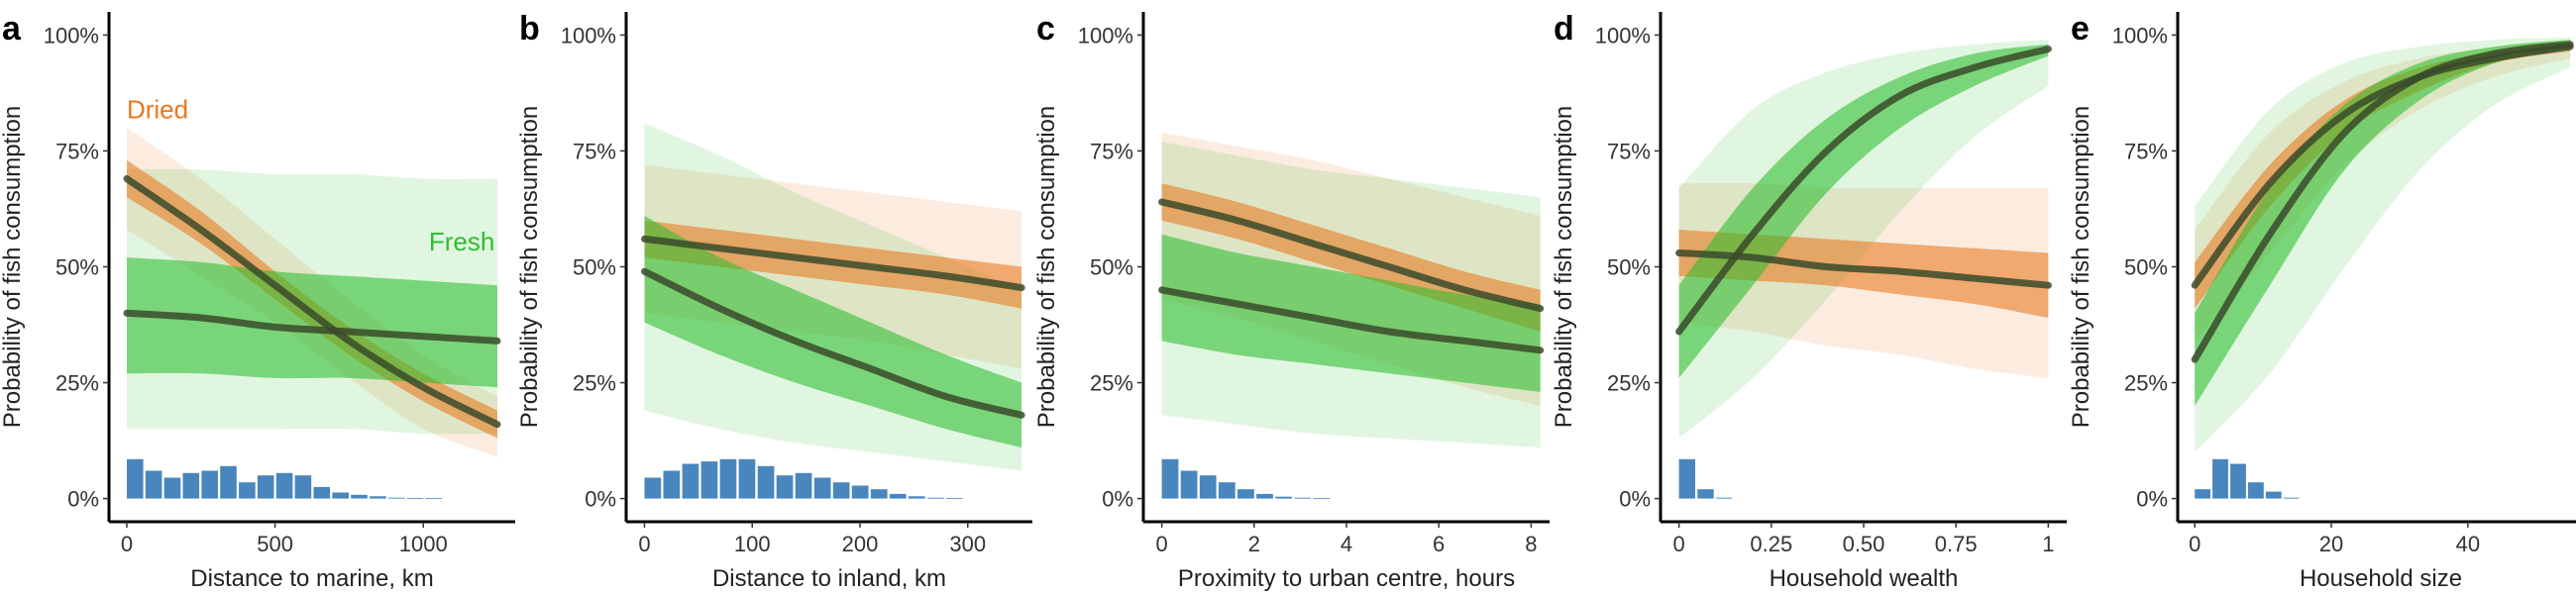  Describe the element at coordinates (423, 544) in the screenshot. I see `x-tick-label: 1000` at that location.